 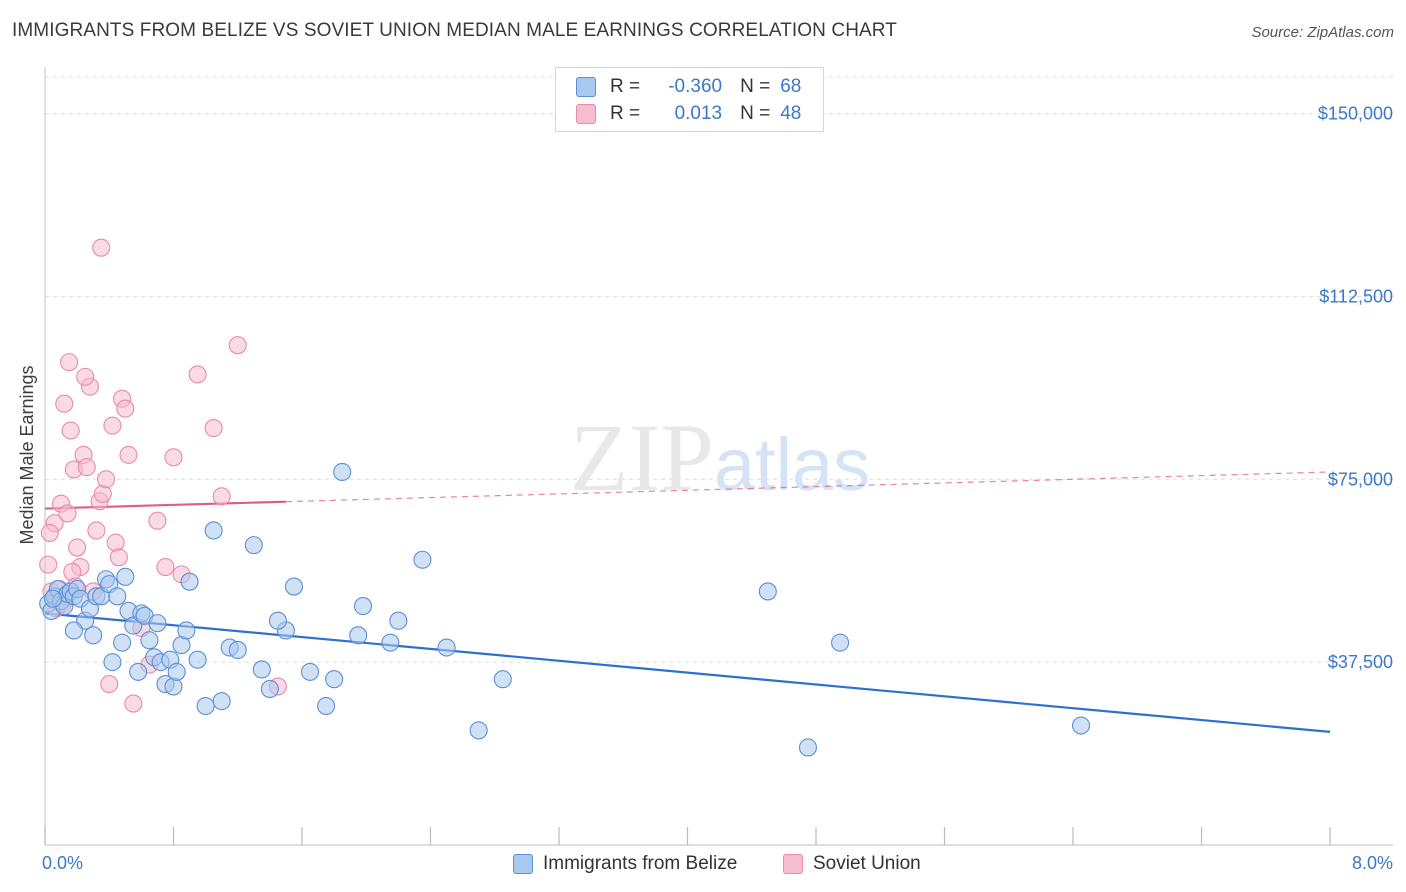 I want to click on bottom-legend-belize: Immigrants from Belize, so click(x=625, y=864).